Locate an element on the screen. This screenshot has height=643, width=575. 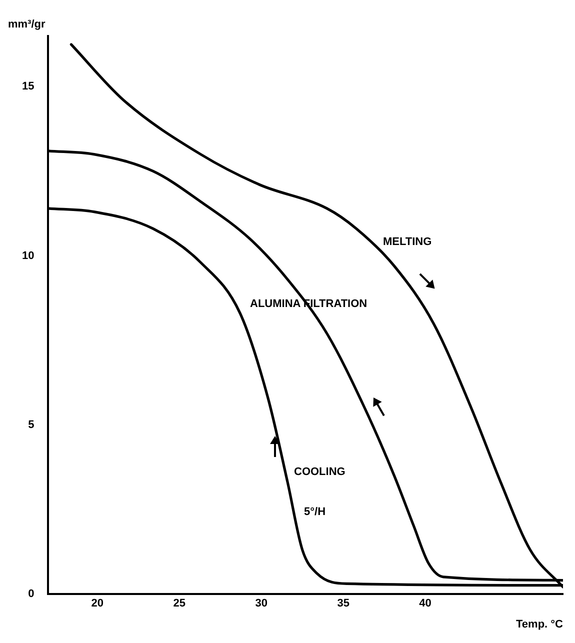
x-tick-label: 35 is located at coordinates (343, 603).